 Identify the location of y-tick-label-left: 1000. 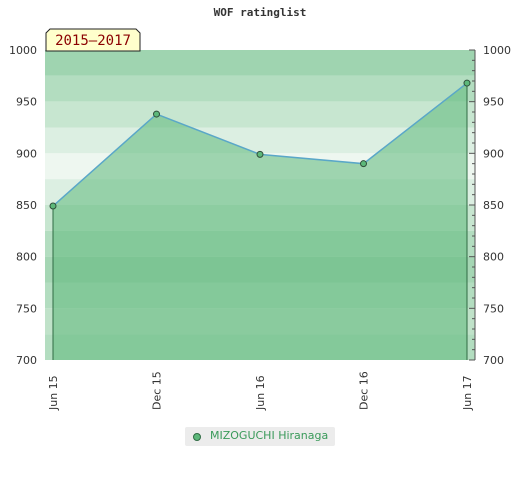
(23, 50).